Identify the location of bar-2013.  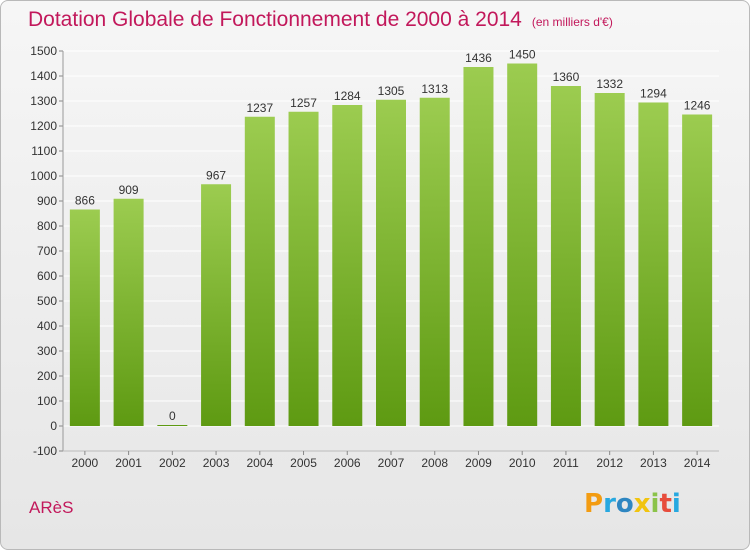
(653, 264).